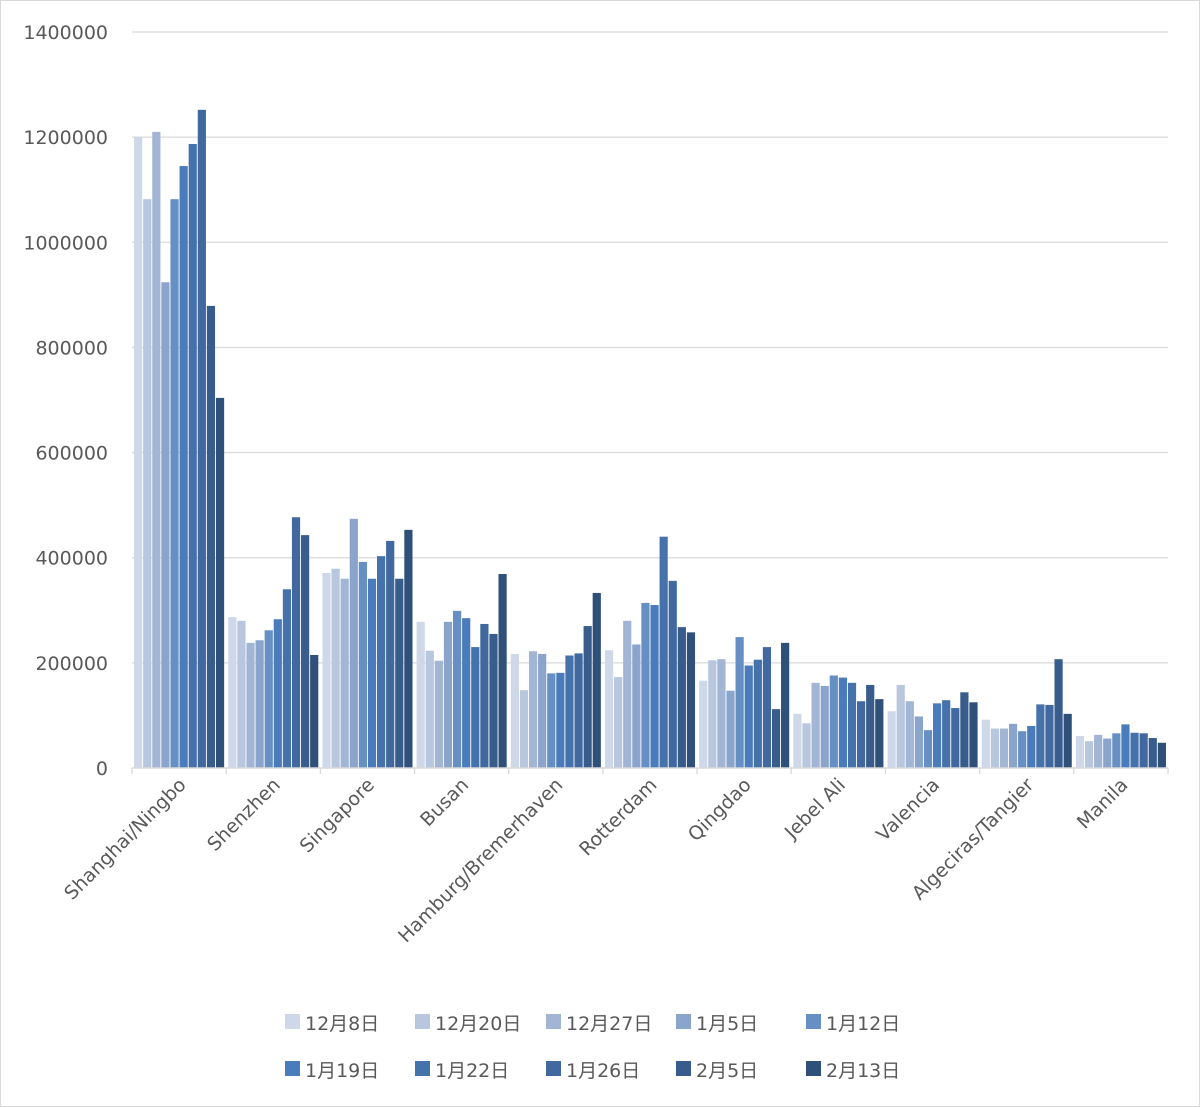 This screenshot has width=1200, height=1107. Describe the element at coordinates (71, 559) in the screenshot. I see `y-tick-label: 400000` at that location.